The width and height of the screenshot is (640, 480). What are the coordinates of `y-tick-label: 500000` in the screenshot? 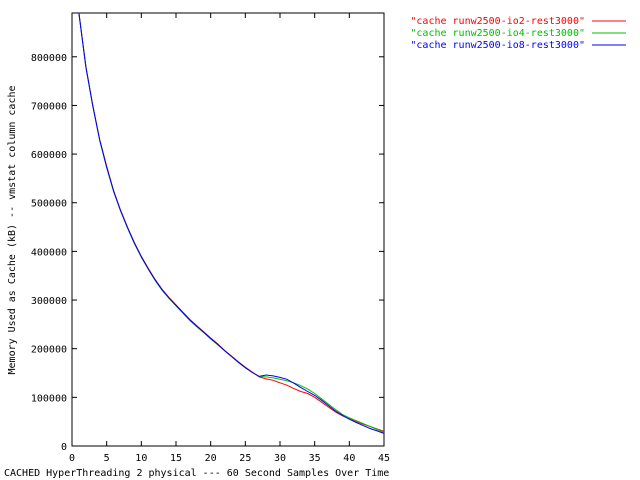 It's located at (49, 204).